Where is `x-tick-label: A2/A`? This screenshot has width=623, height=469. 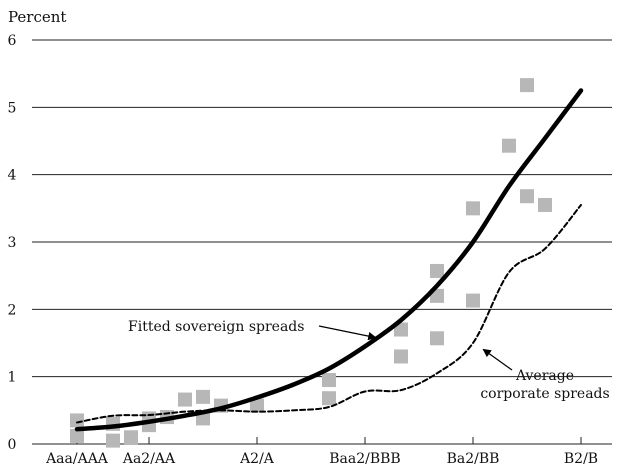
x-tick-label: A2/A is located at coordinates (257, 459).